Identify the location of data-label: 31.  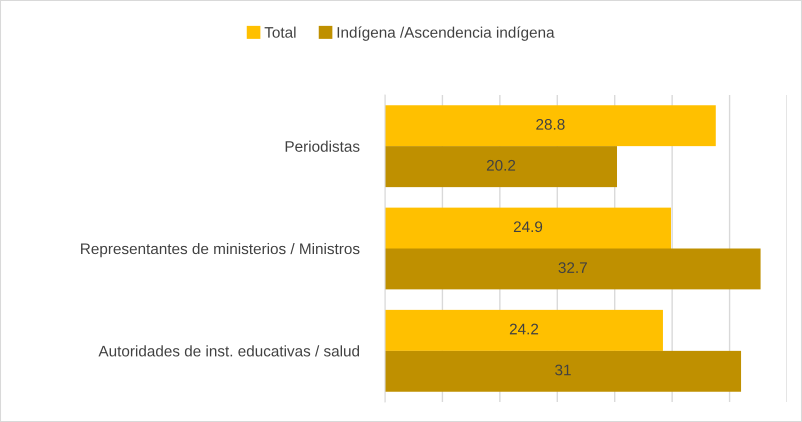
(563, 370).